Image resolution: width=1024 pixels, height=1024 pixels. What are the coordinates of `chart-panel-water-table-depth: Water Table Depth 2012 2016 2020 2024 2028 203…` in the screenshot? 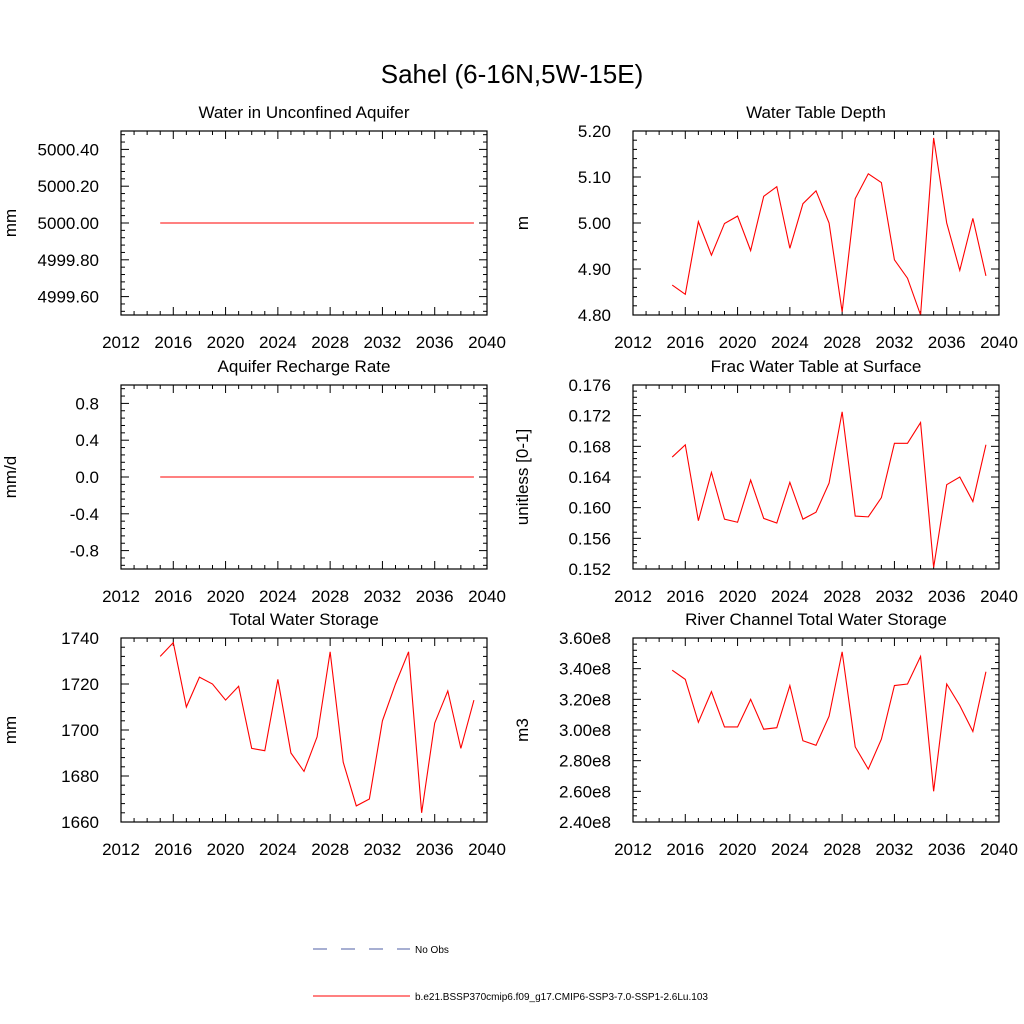 It's located at (765, 227).